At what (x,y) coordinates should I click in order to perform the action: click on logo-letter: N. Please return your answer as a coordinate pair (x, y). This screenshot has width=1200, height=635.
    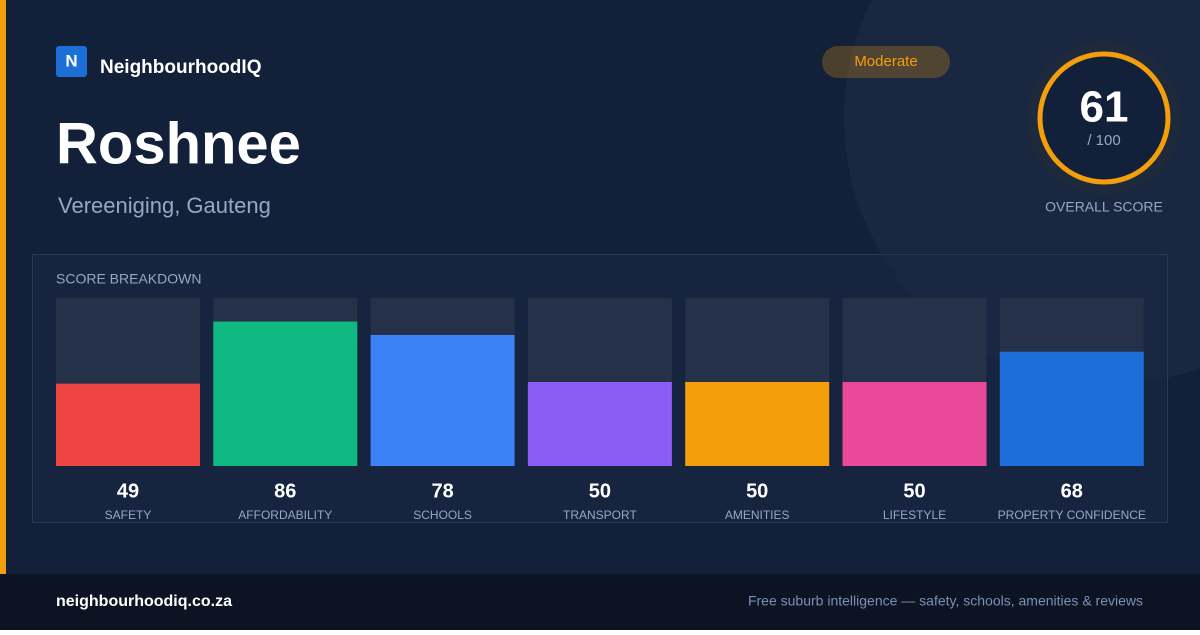
    Looking at the image, I should click on (71, 60).